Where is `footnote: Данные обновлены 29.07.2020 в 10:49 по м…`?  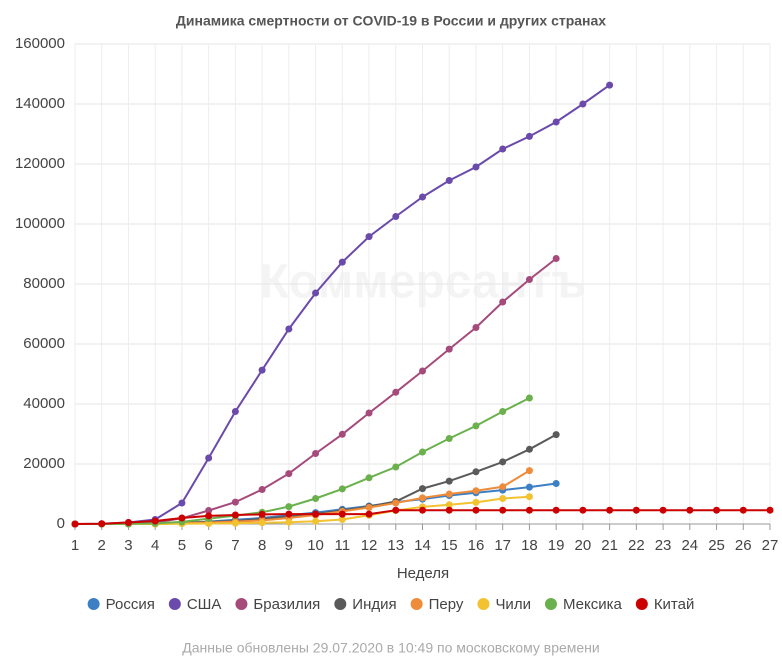 footnote: Данные обновлены 29.07.2020 в 10:49 по м… is located at coordinates (390, 648).